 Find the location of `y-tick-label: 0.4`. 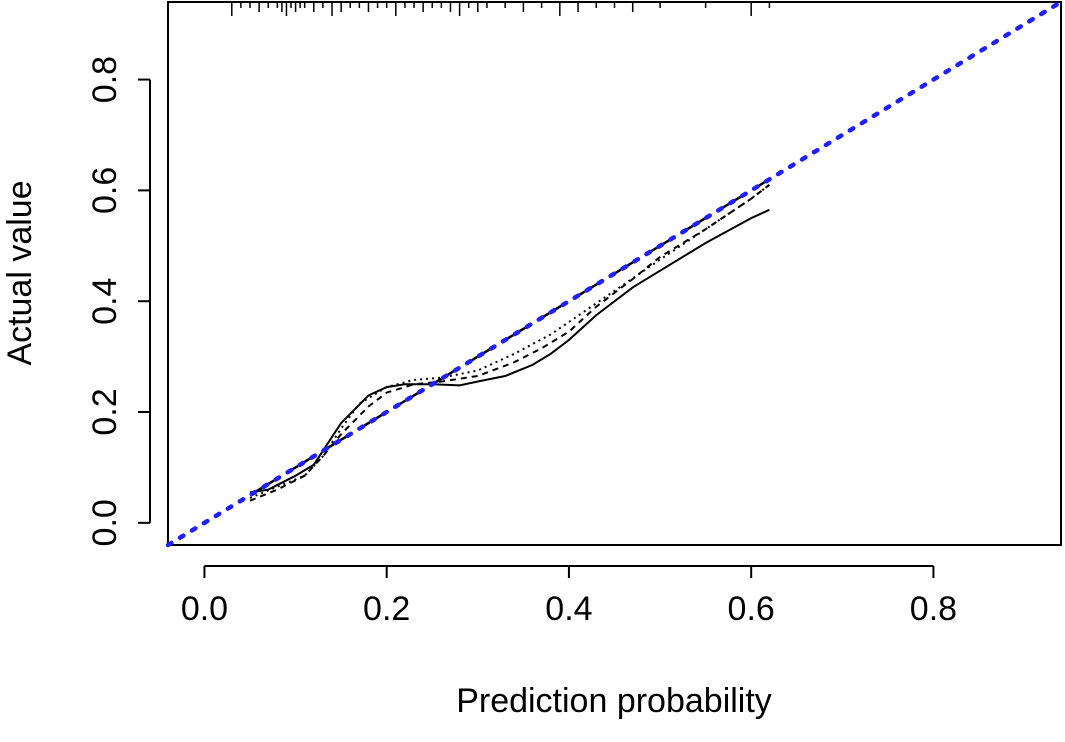

y-tick-label: 0.4 is located at coordinates (105, 301).